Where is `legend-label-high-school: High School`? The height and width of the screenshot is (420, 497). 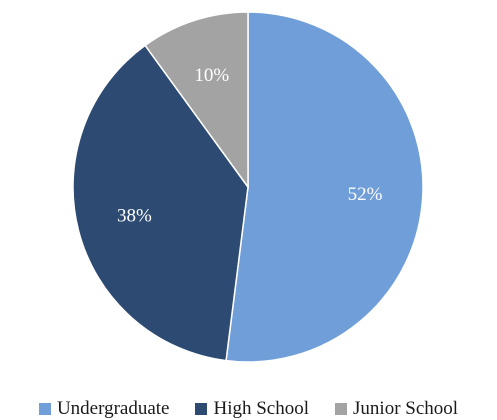 legend-label-high-school: High School is located at coordinates (261, 408).